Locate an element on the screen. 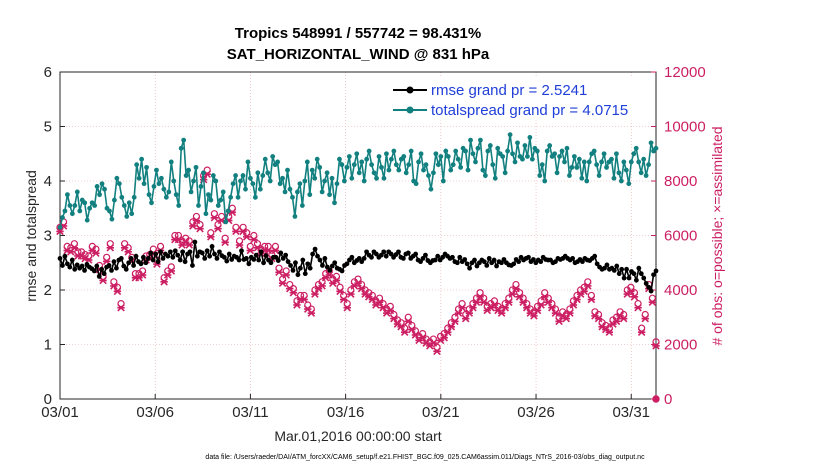 This screenshot has height=470, width=830. y-axis-right: 0 2000 4000 6000 8000 10000 12000 is located at coordinates (678, 236).